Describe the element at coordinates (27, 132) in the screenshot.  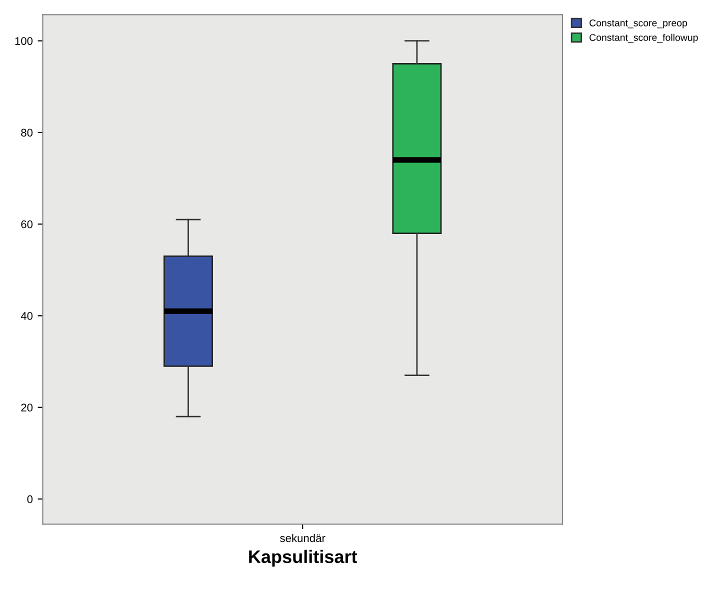
I see `y-tick-label: 80` at that location.